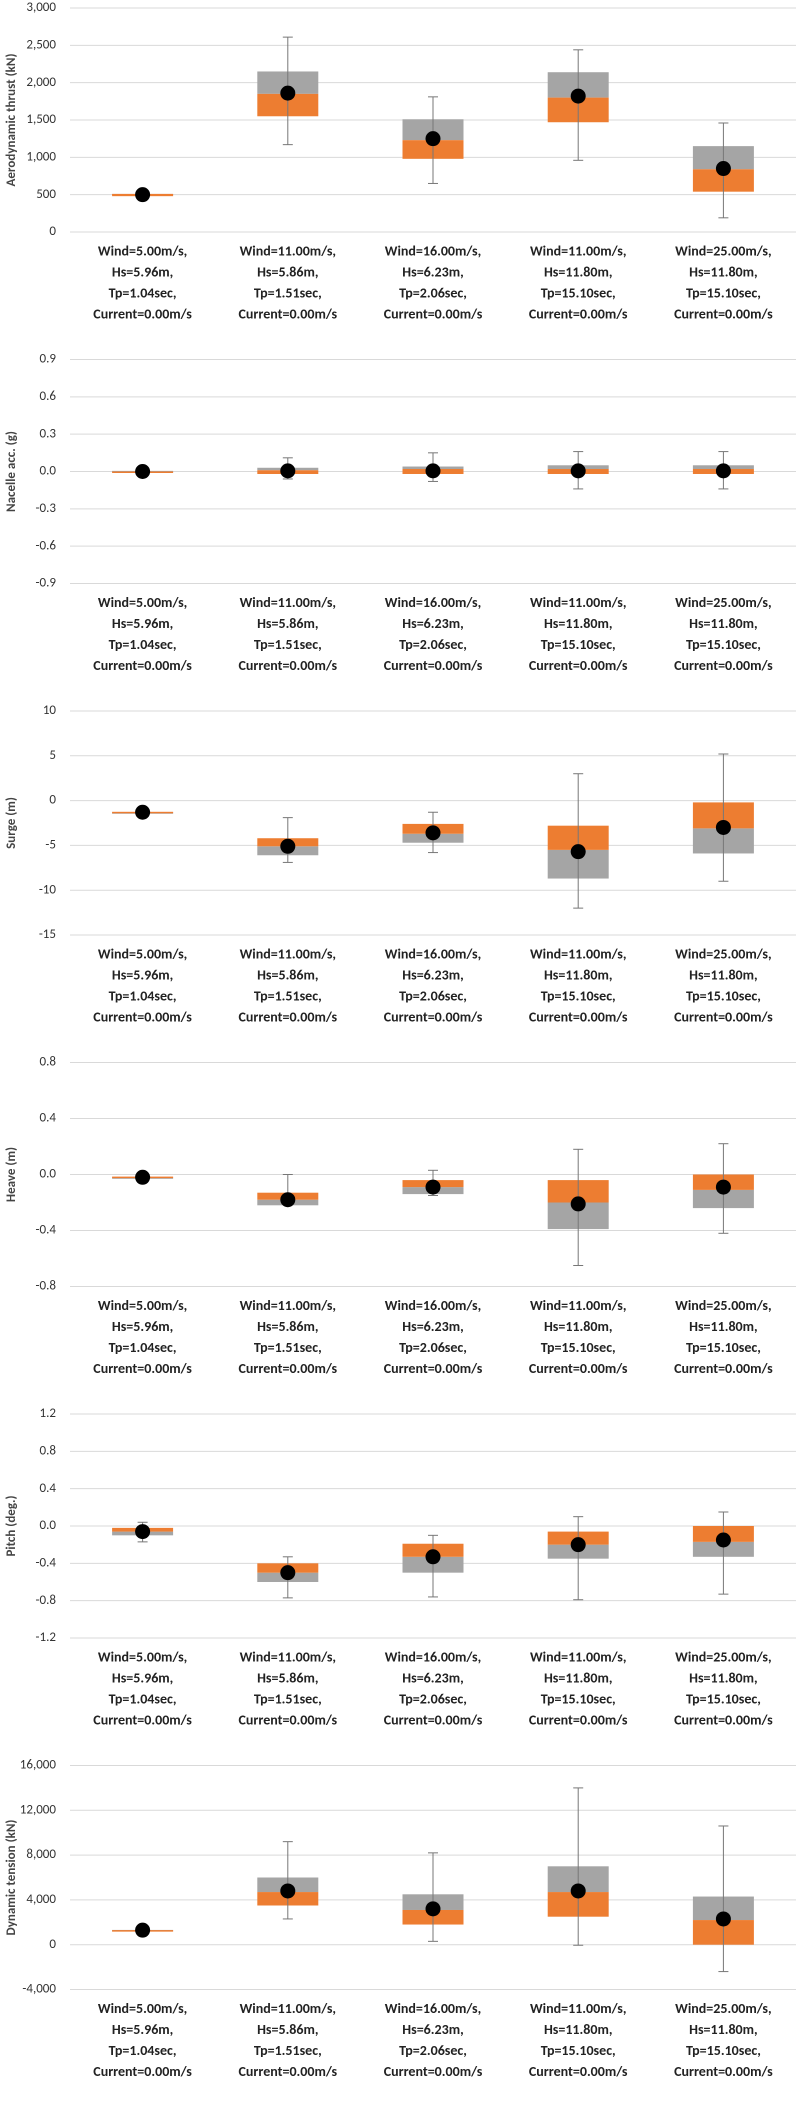 The image size is (800, 2110). I want to click on y-tick-label: 1.2, so click(48, 1413).